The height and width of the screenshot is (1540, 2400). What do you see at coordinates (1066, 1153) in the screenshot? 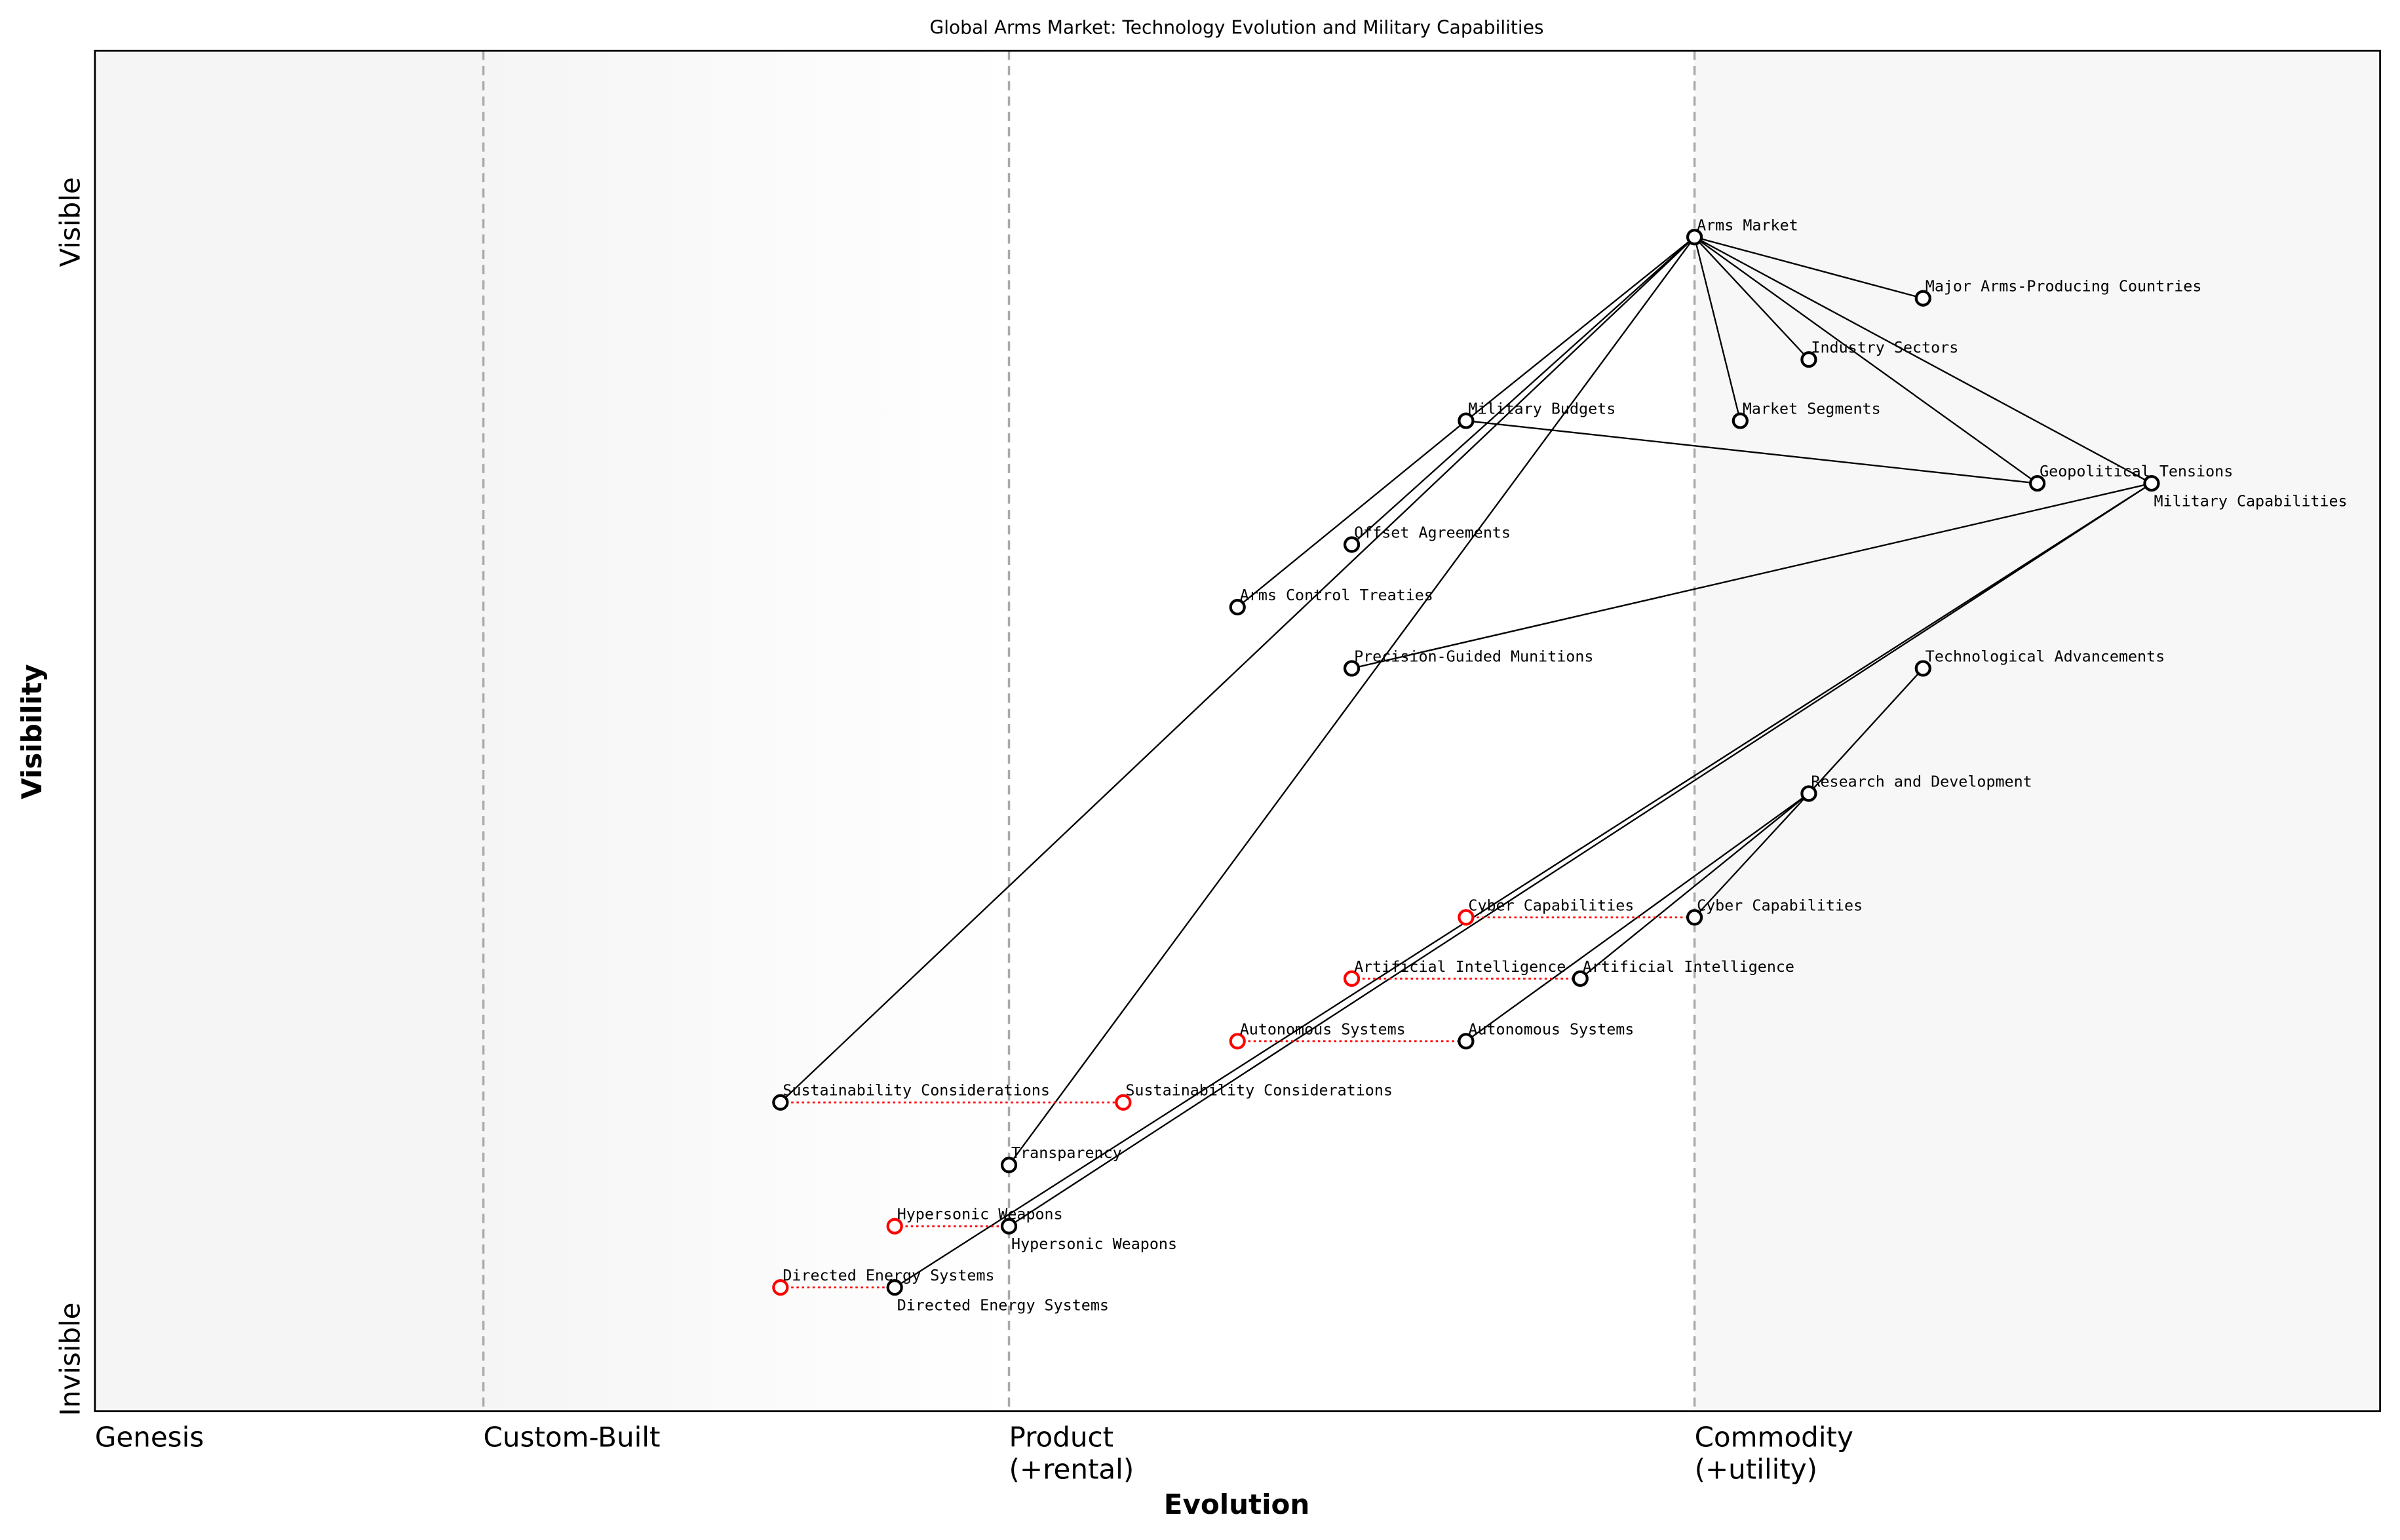
I see `component-label: Transparency` at bounding box center [1066, 1153].